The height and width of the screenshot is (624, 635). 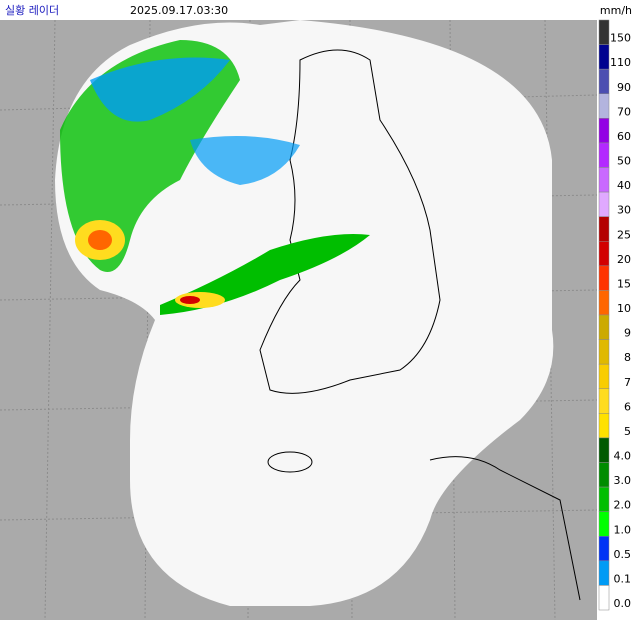 I want to click on legend-label: 60, so click(x=624, y=136).